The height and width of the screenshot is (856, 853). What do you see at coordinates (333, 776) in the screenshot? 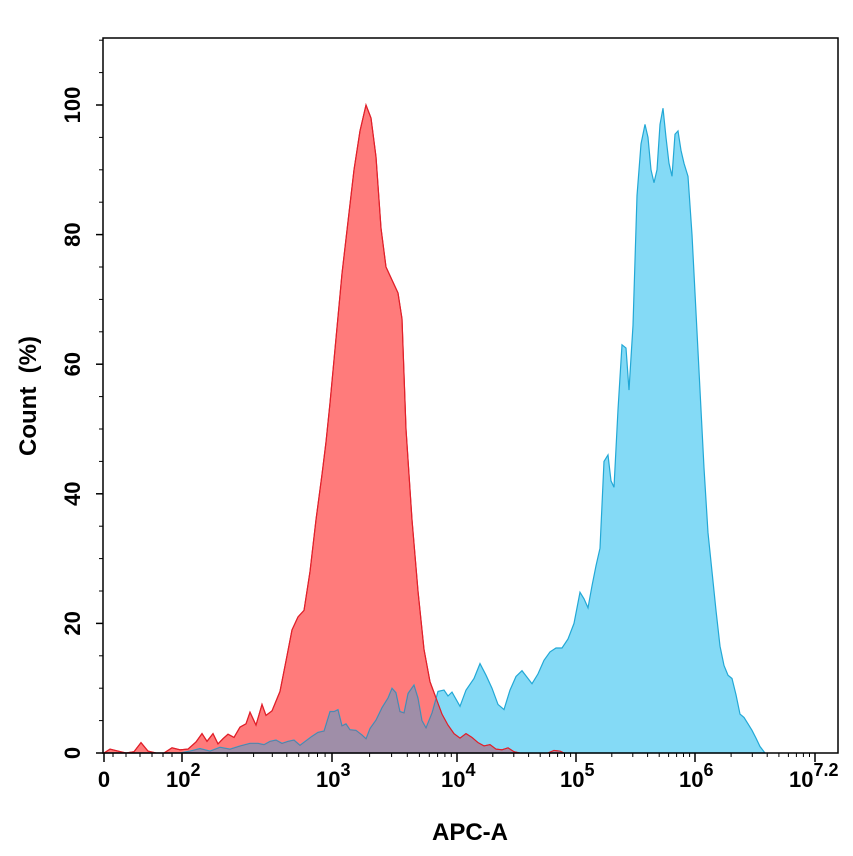
I see `x-tick-label: 10³` at bounding box center [333, 776].